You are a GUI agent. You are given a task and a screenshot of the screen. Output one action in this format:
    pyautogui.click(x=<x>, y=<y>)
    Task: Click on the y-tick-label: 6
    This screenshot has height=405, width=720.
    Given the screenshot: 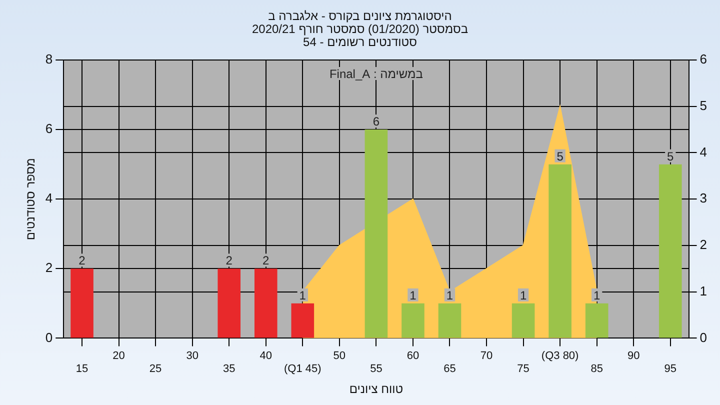 What is the action you would take?
    pyautogui.click(x=49, y=128)
    